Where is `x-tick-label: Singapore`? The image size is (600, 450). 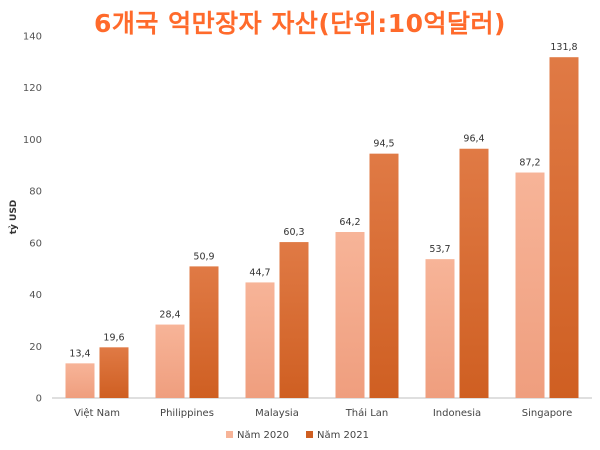
x-tick-label: Singapore is located at coordinates (547, 413).